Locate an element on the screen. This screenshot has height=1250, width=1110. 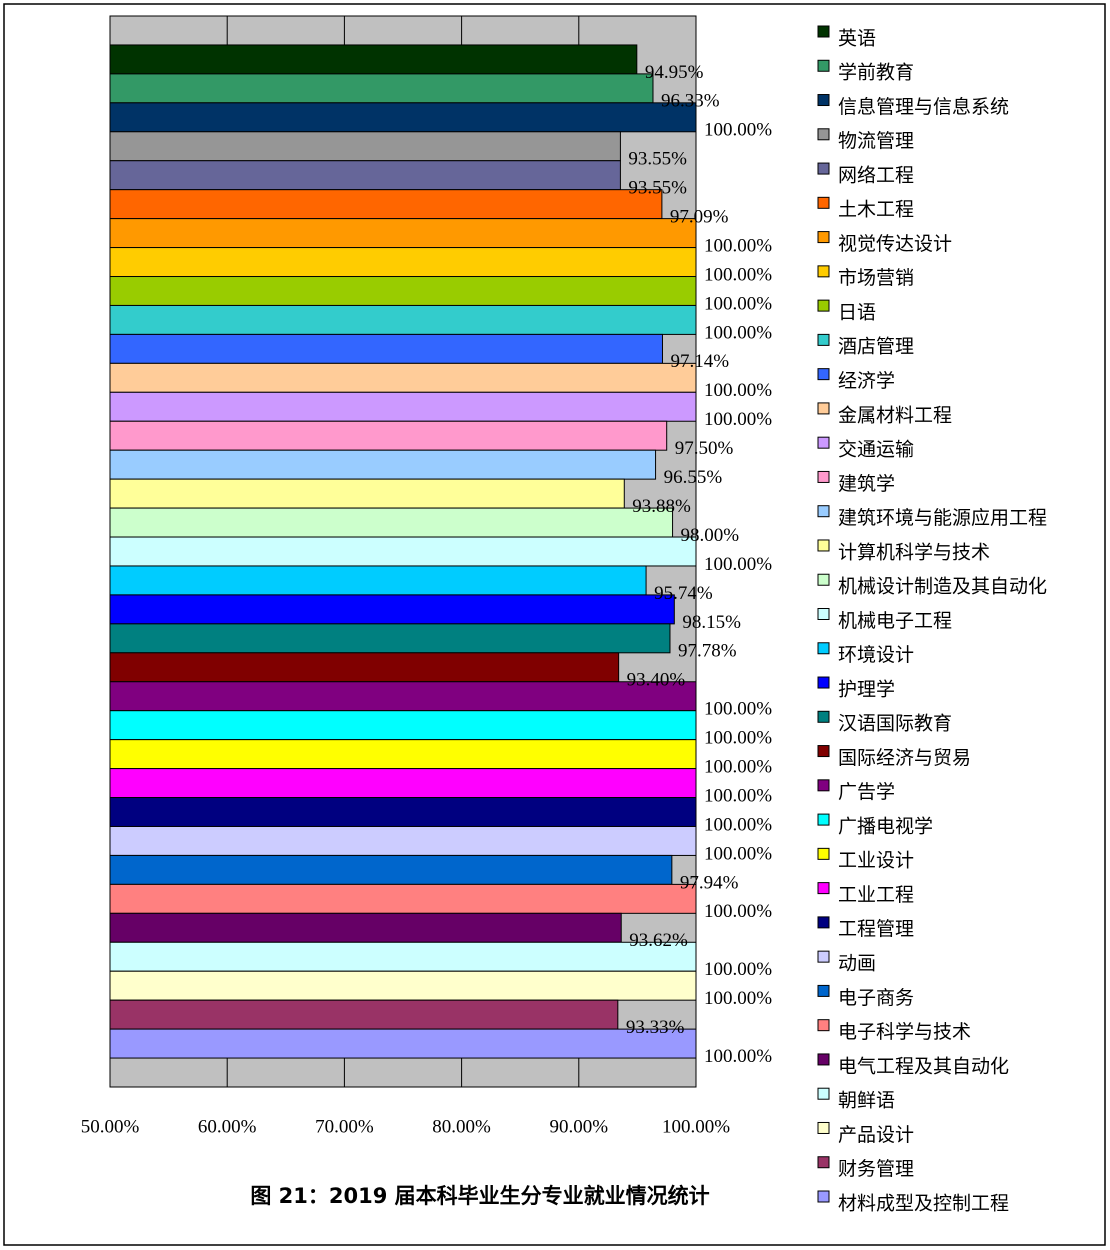
legend-label: 产品设计 is located at coordinates (876, 1135).